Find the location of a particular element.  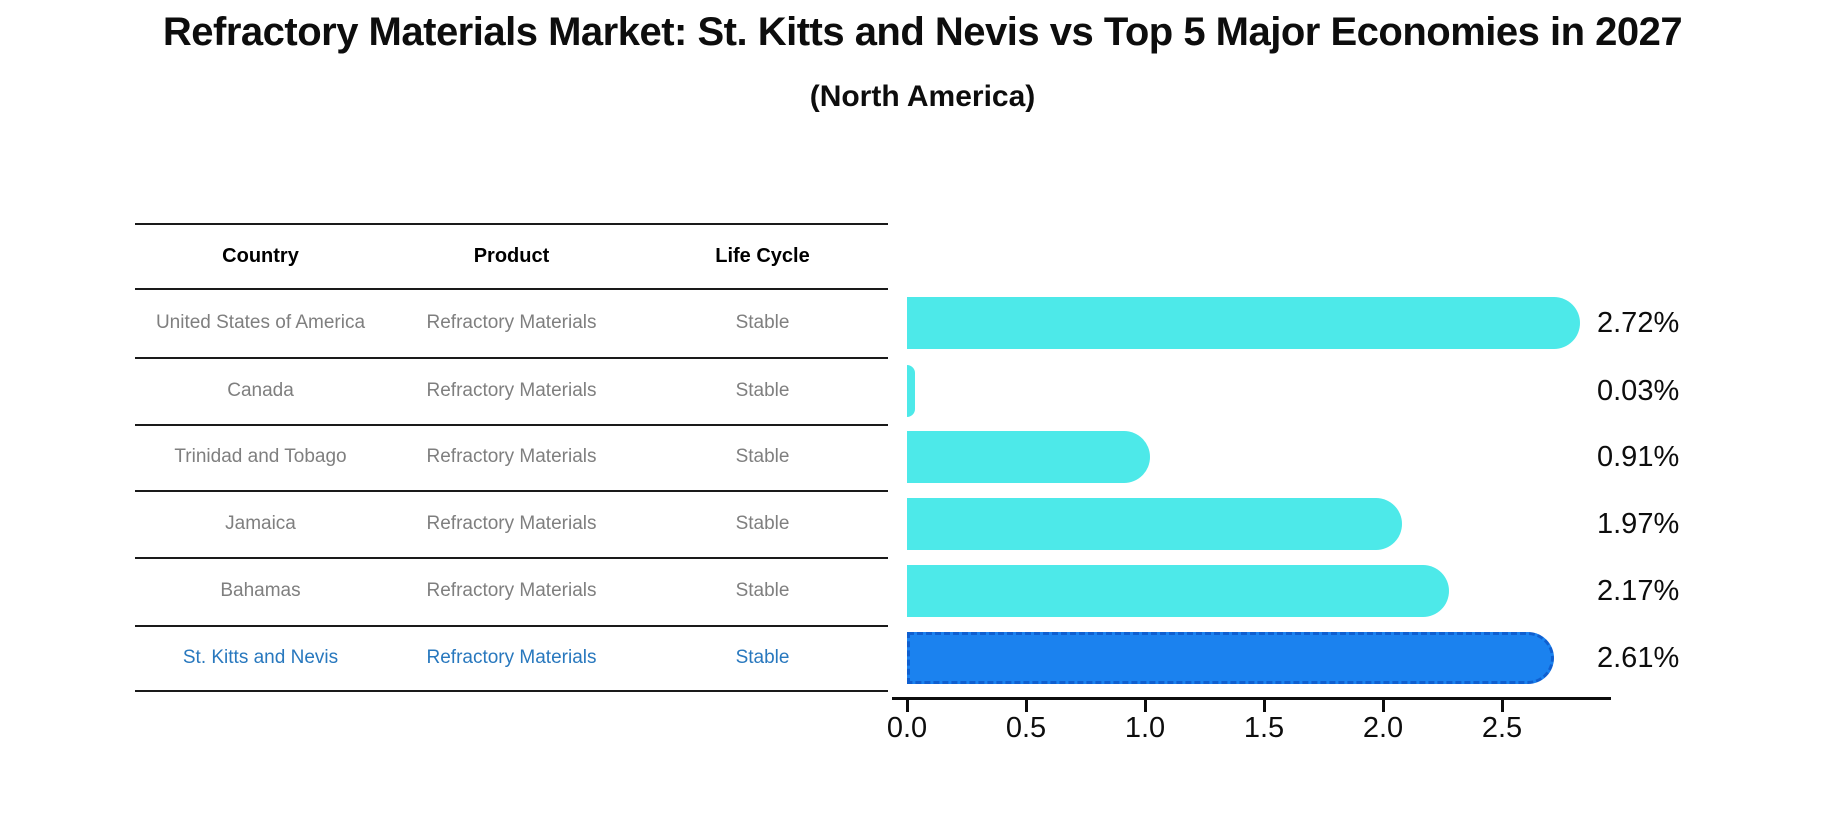

x-tick-label: 0.0 is located at coordinates (907, 728).